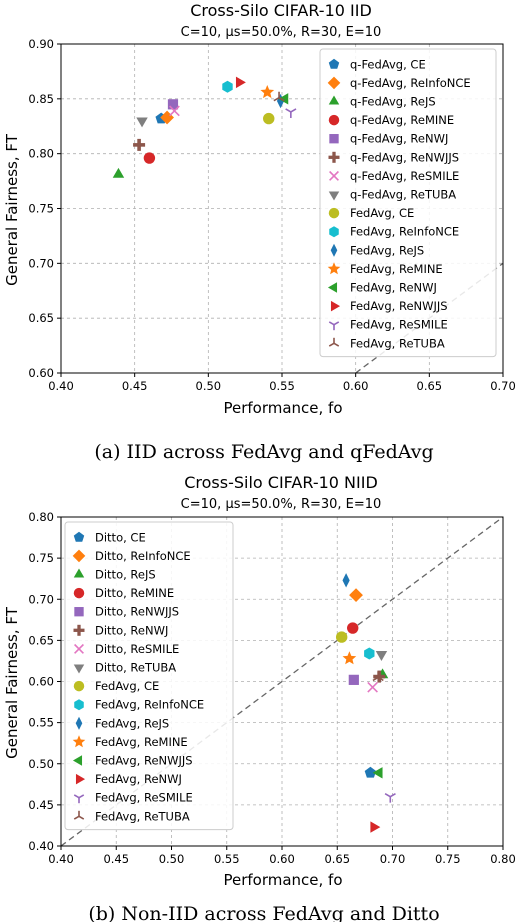  I want to click on legend-label: Ditto, ReTUBA, so click(135, 668).